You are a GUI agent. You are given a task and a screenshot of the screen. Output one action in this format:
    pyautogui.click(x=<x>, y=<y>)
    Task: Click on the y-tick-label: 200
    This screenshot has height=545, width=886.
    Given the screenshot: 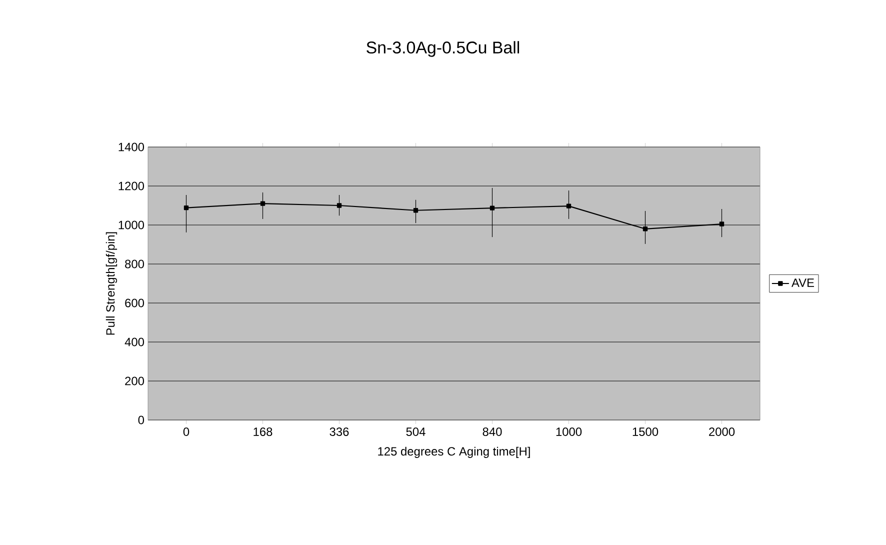 What is the action you would take?
    pyautogui.click(x=134, y=381)
    